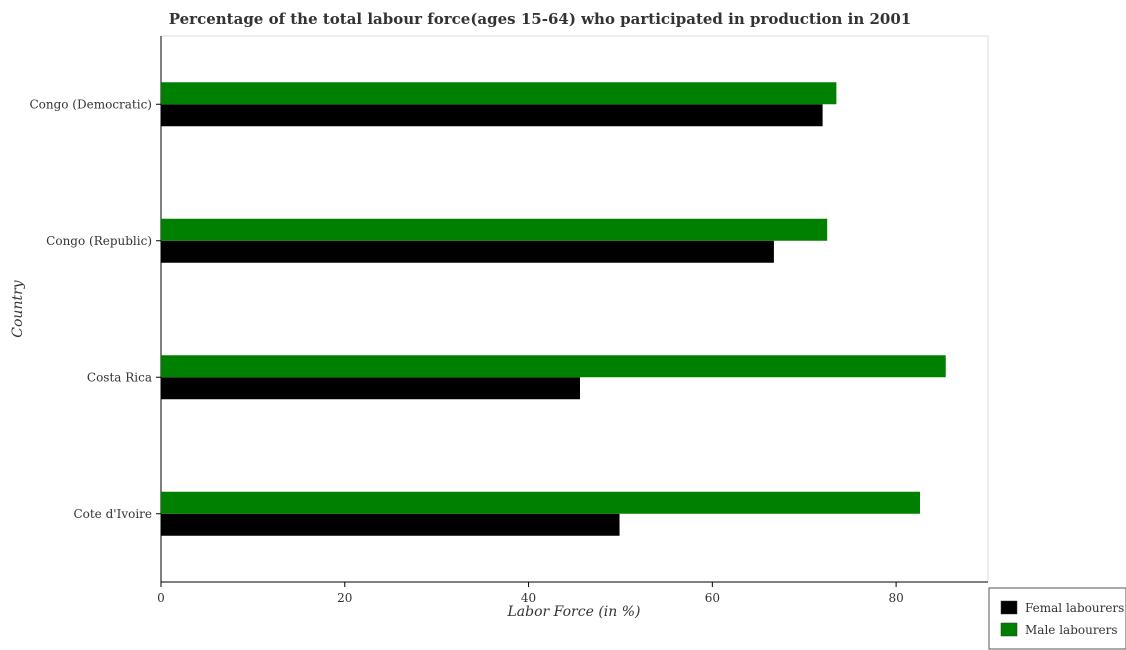  I want to click on y-tick-label: Costa Rica, so click(119, 377).